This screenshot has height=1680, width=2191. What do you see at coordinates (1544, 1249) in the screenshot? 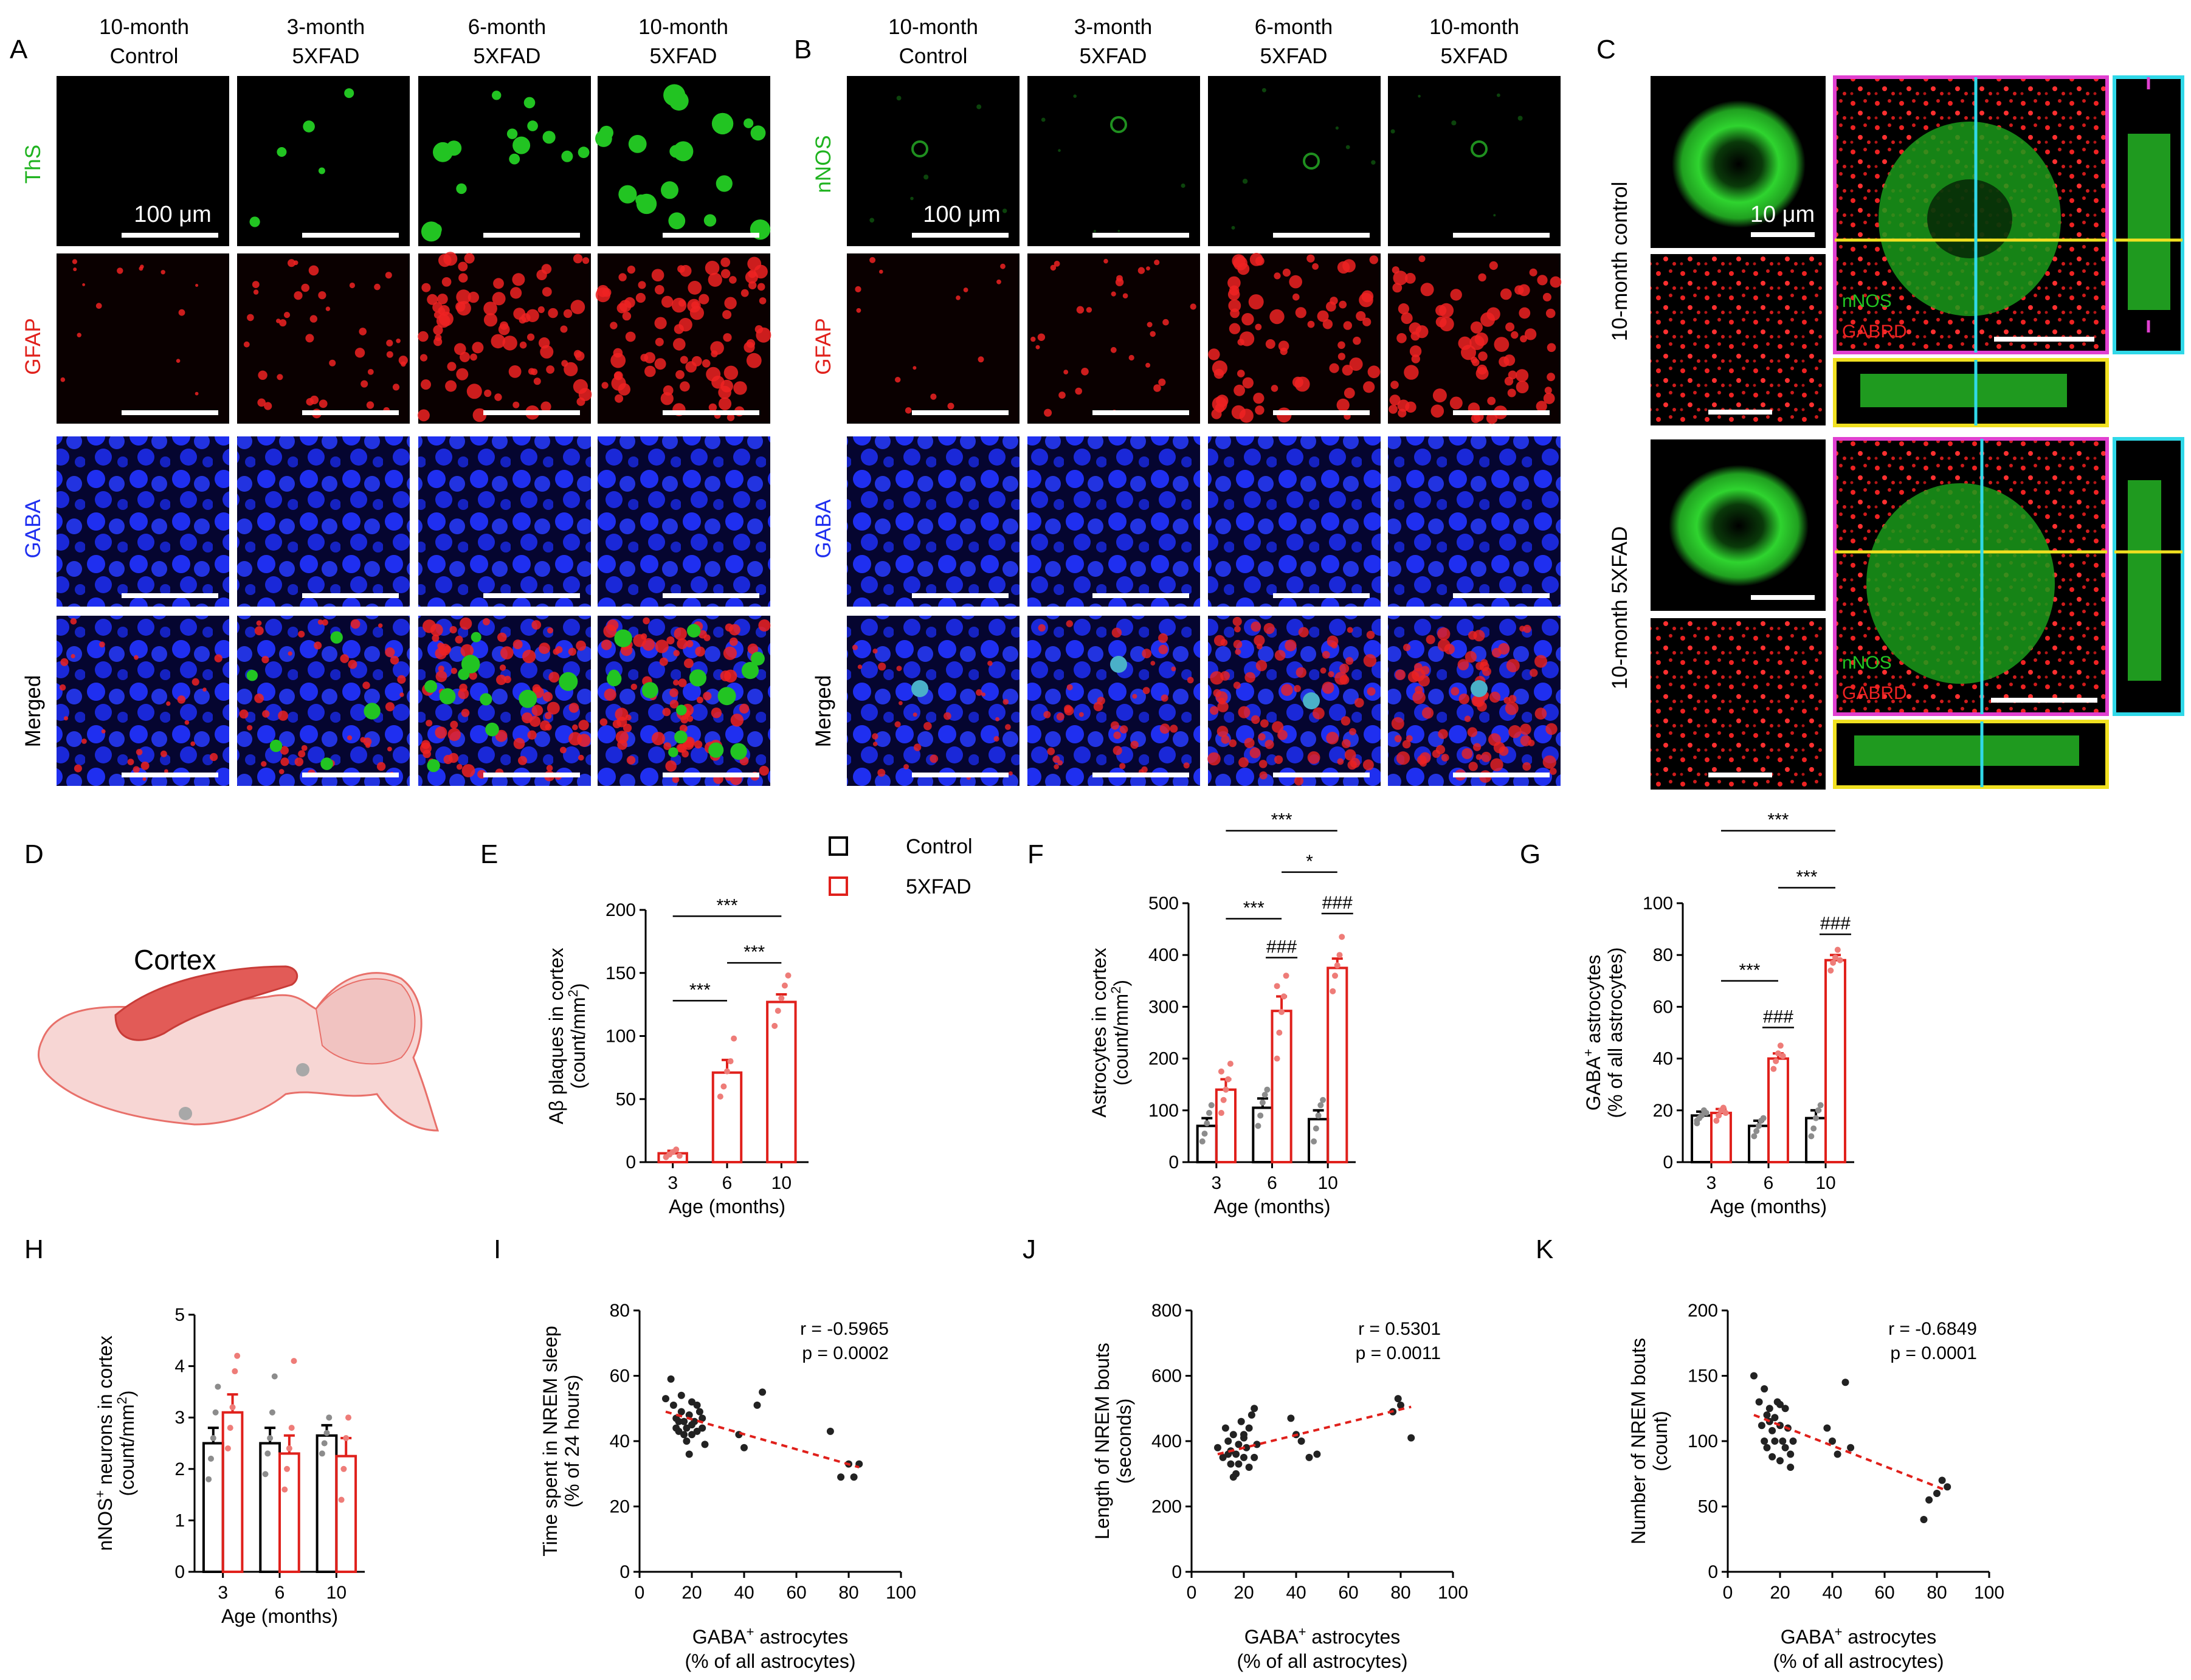
I see `panel-letter-k: K` at bounding box center [1544, 1249].